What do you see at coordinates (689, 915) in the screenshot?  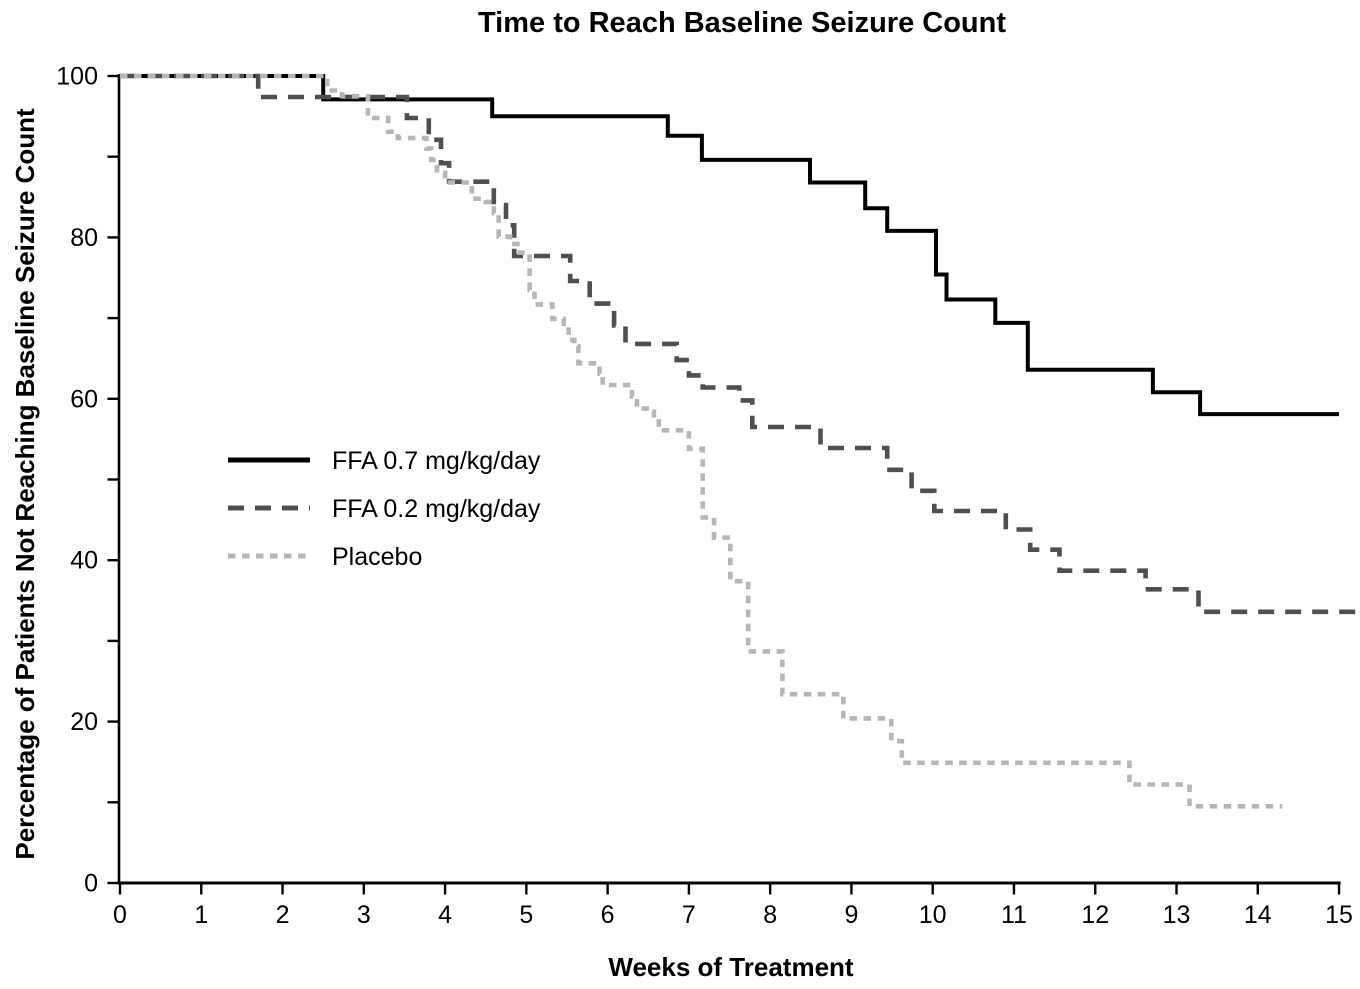 I see `x-tick-label: 7` at bounding box center [689, 915].